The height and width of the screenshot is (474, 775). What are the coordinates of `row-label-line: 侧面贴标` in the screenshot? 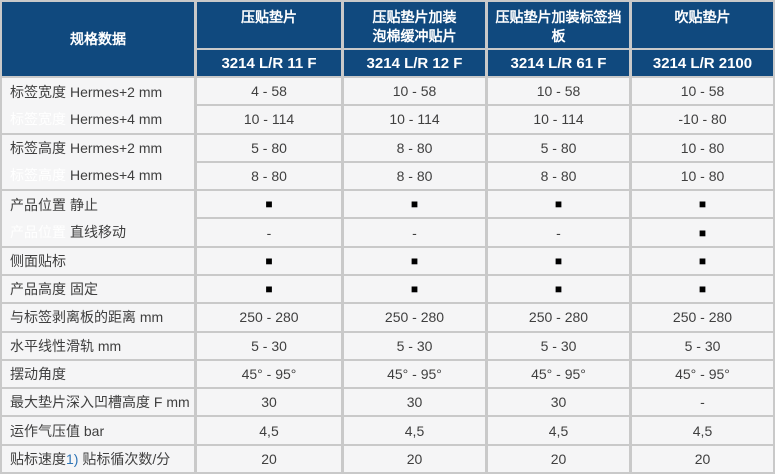 It's located at (102, 261).